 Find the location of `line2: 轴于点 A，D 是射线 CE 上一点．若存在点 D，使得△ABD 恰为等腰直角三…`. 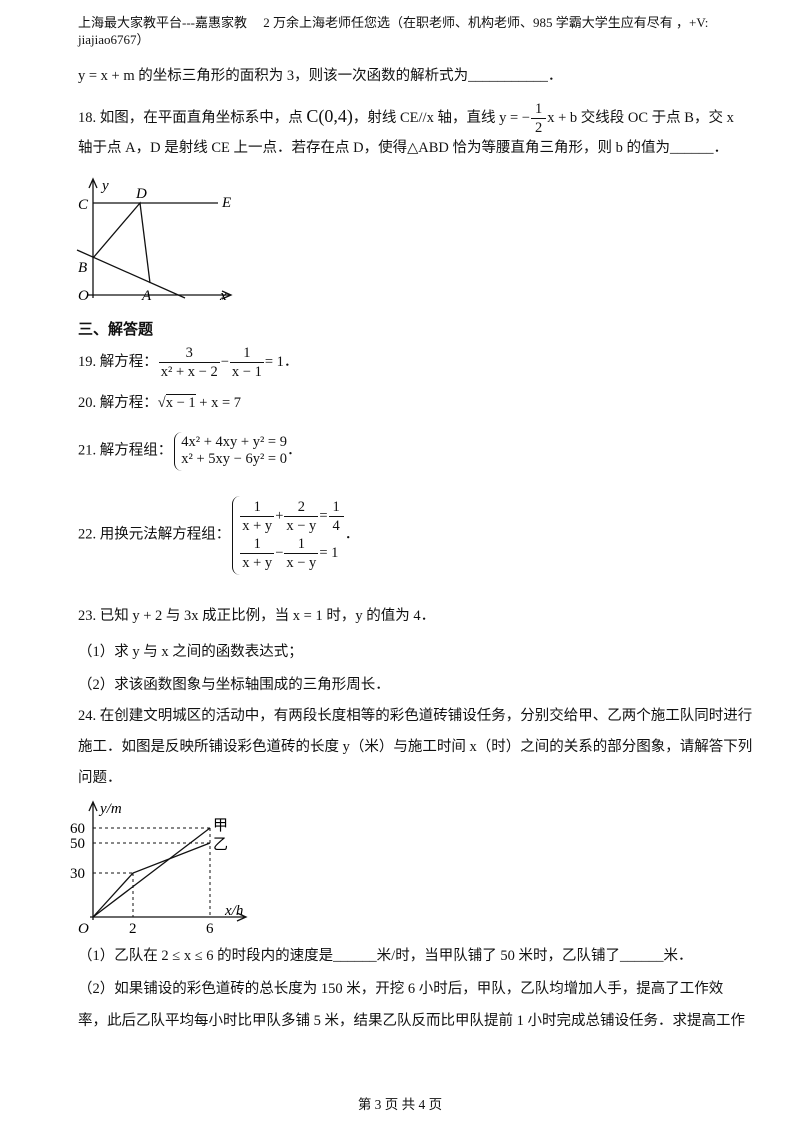

line2: 轴于点 A，D 是射线 CE 上一点．若存在点 D，使得△ABD 恰为等腰直角三… is located at coordinates (403, 148).